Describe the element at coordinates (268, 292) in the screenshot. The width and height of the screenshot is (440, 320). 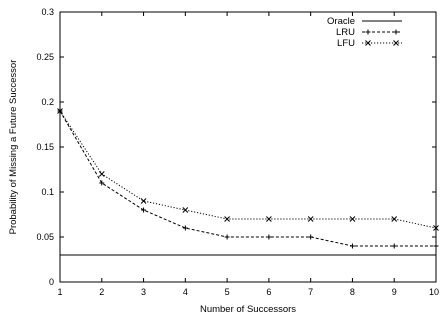
I see `x-tick-label: 6` at that location.